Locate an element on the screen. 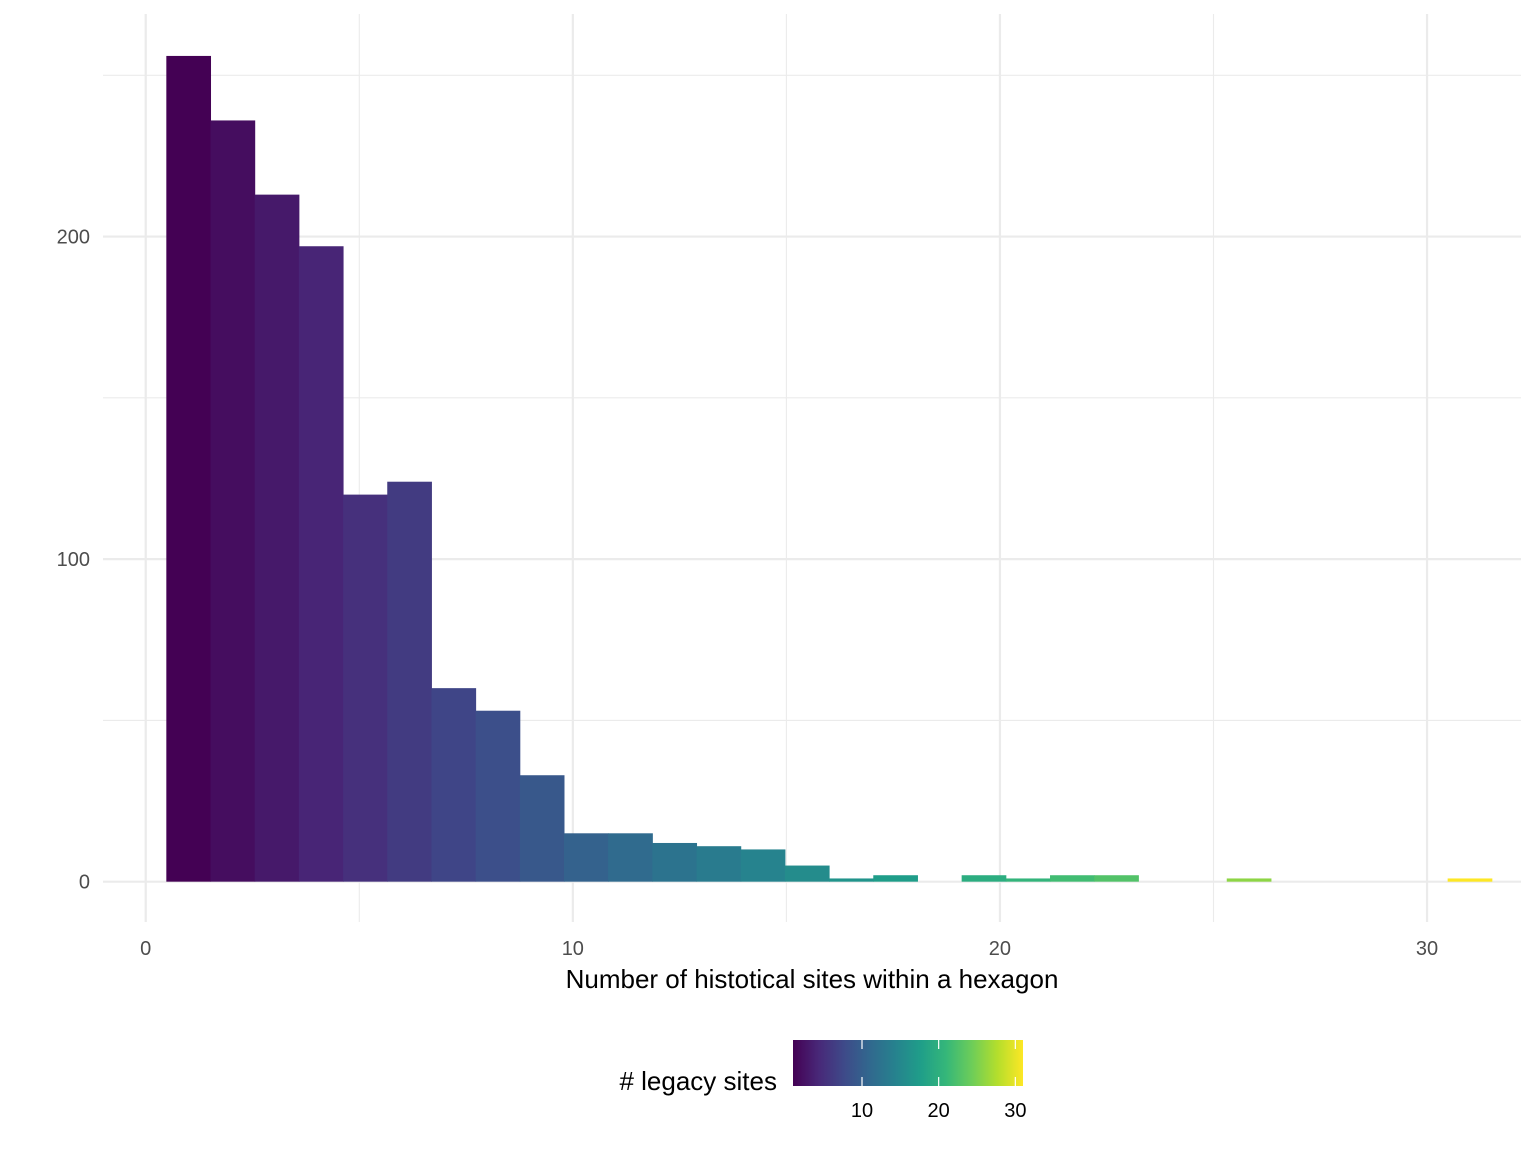 This screenshot has width=1536, height=1152. legend-colorbar is located at coordinates (908, 1063).